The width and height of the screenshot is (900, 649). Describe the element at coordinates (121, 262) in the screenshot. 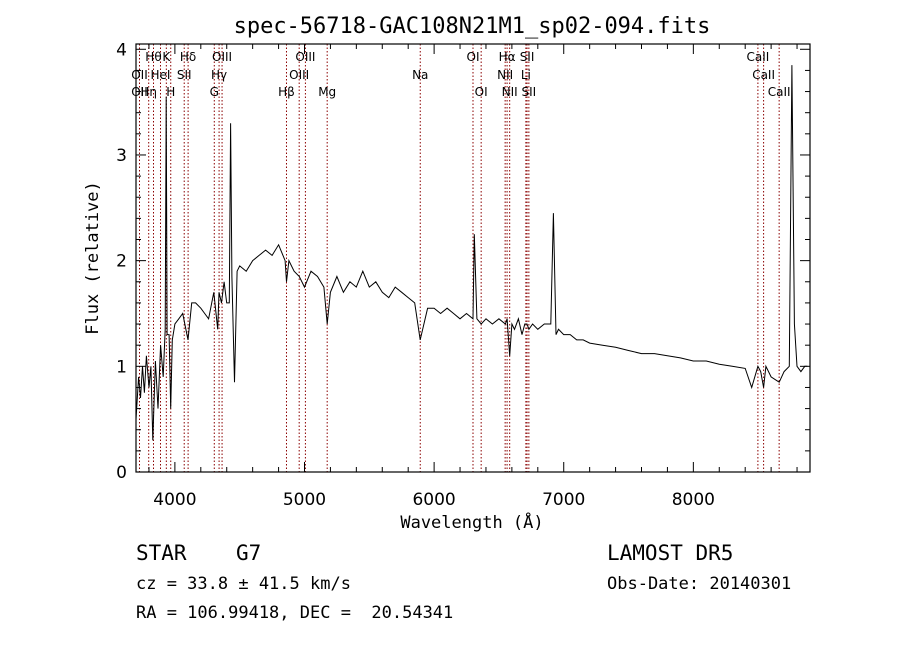

I see `y-tick-label: 2` at that location.